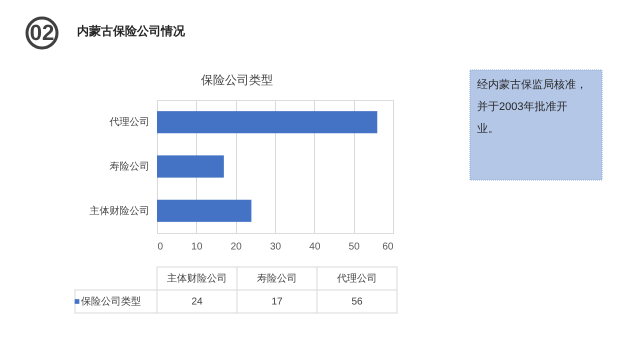  What do you see at coordinates (236, 247) in the screenshot?
I see `x-tick-label: 20` at bounding box center [236, 247].